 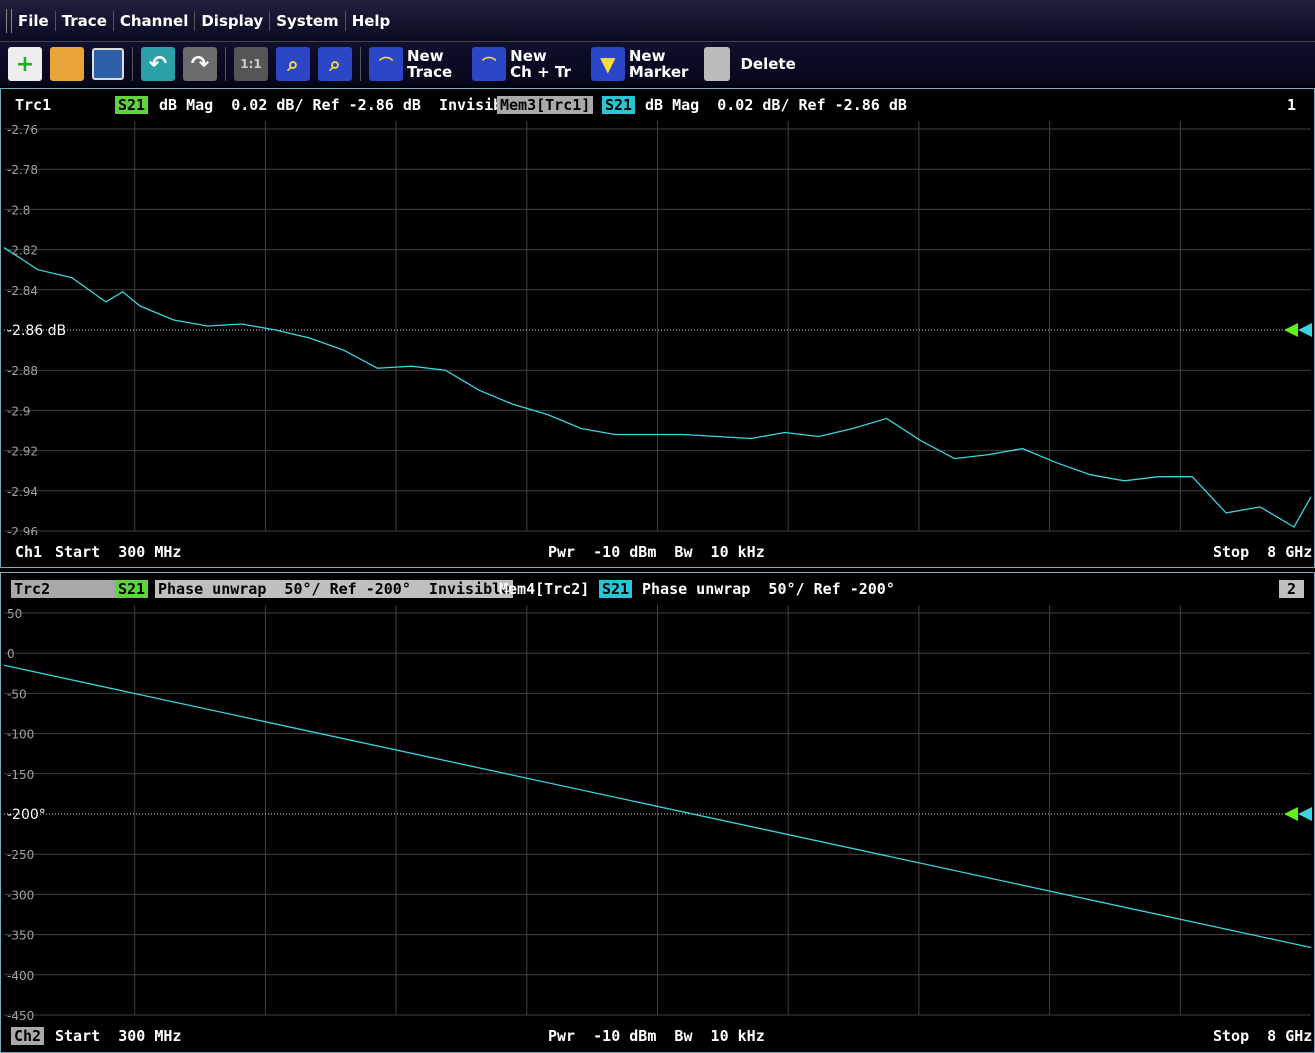 I want to click on y-tick-label: -2.8, so click(x=18, y=210).